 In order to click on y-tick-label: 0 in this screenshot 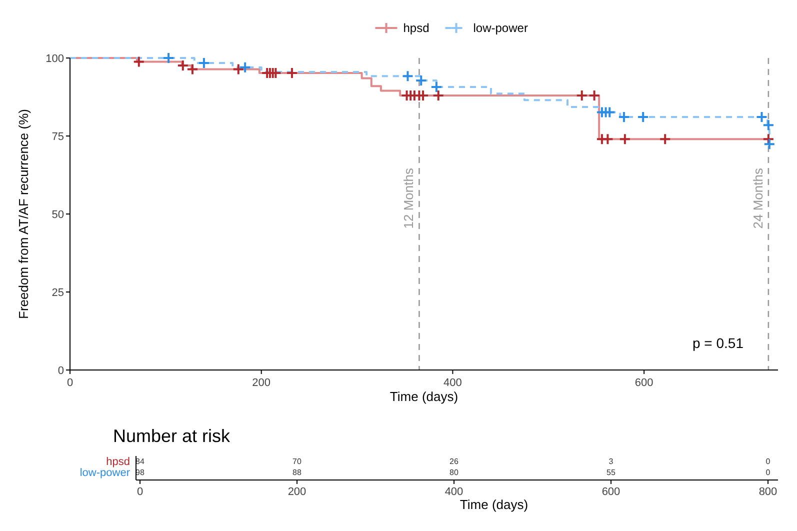, I will do `click(61, 371)`.